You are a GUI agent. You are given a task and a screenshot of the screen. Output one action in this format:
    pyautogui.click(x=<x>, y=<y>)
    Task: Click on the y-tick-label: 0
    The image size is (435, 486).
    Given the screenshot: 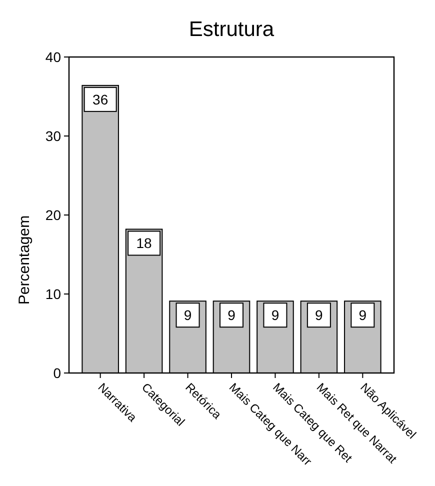 What is the action you would take?
    pyautogui.click(x=57, y=372)
    